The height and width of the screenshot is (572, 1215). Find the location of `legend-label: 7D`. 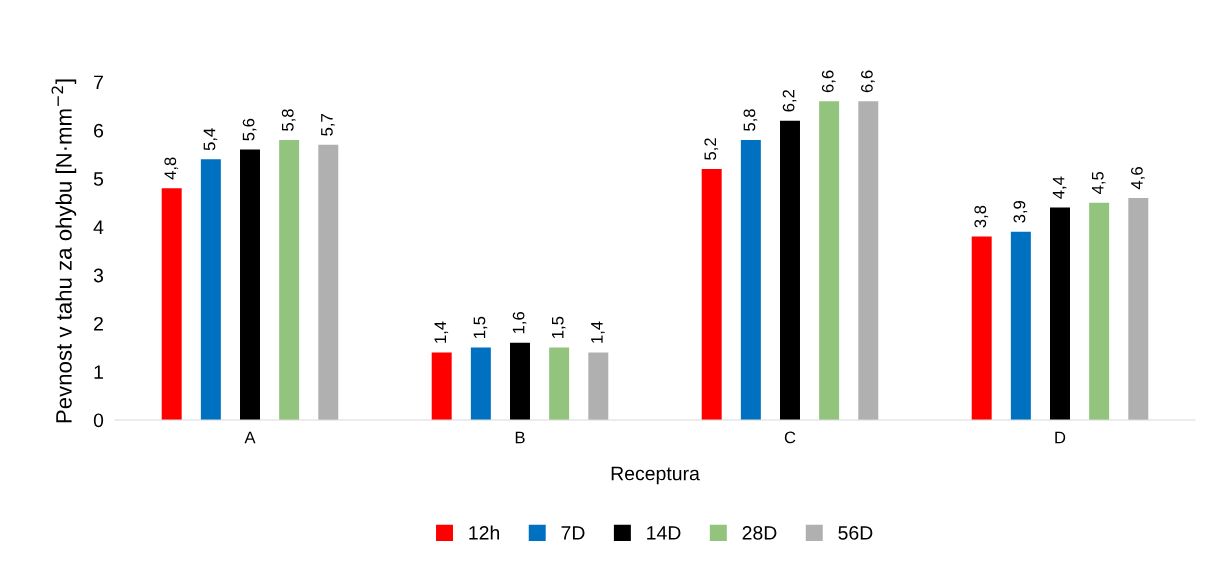

legend-label: 7D is located at coordinates (573, 533).